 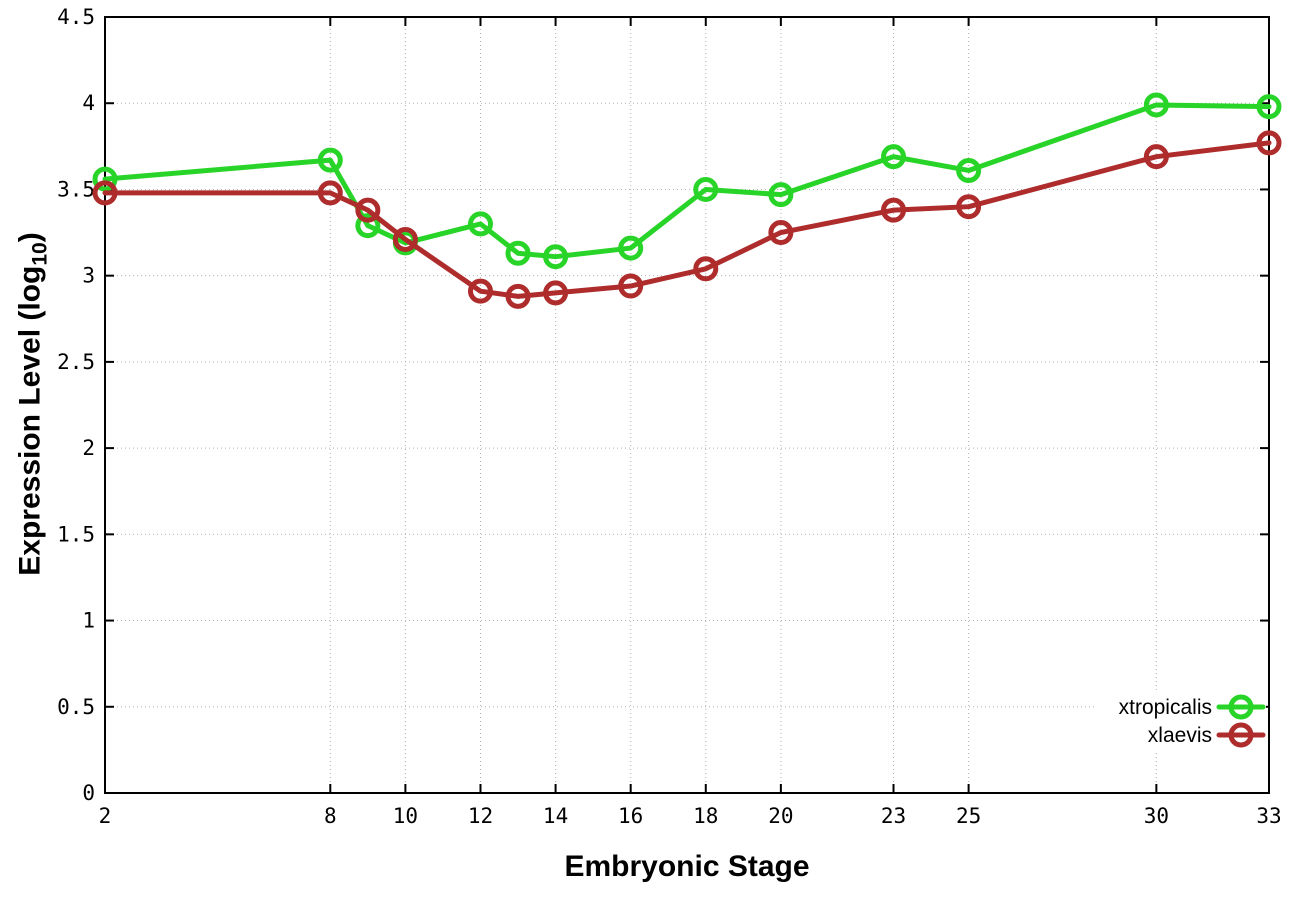 I want to click on x-tick-label: 25, so click(x=968, y=816).